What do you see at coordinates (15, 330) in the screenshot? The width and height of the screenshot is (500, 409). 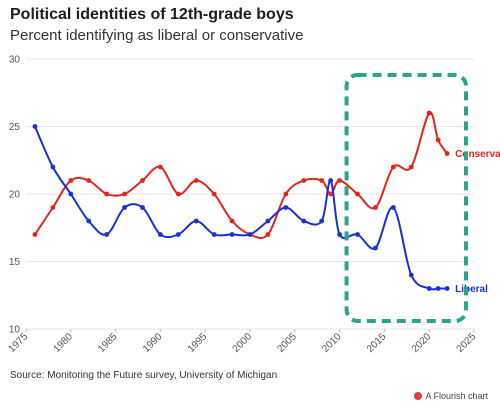 I see `y-tick-label: 10` at bounding box center [15, 330].